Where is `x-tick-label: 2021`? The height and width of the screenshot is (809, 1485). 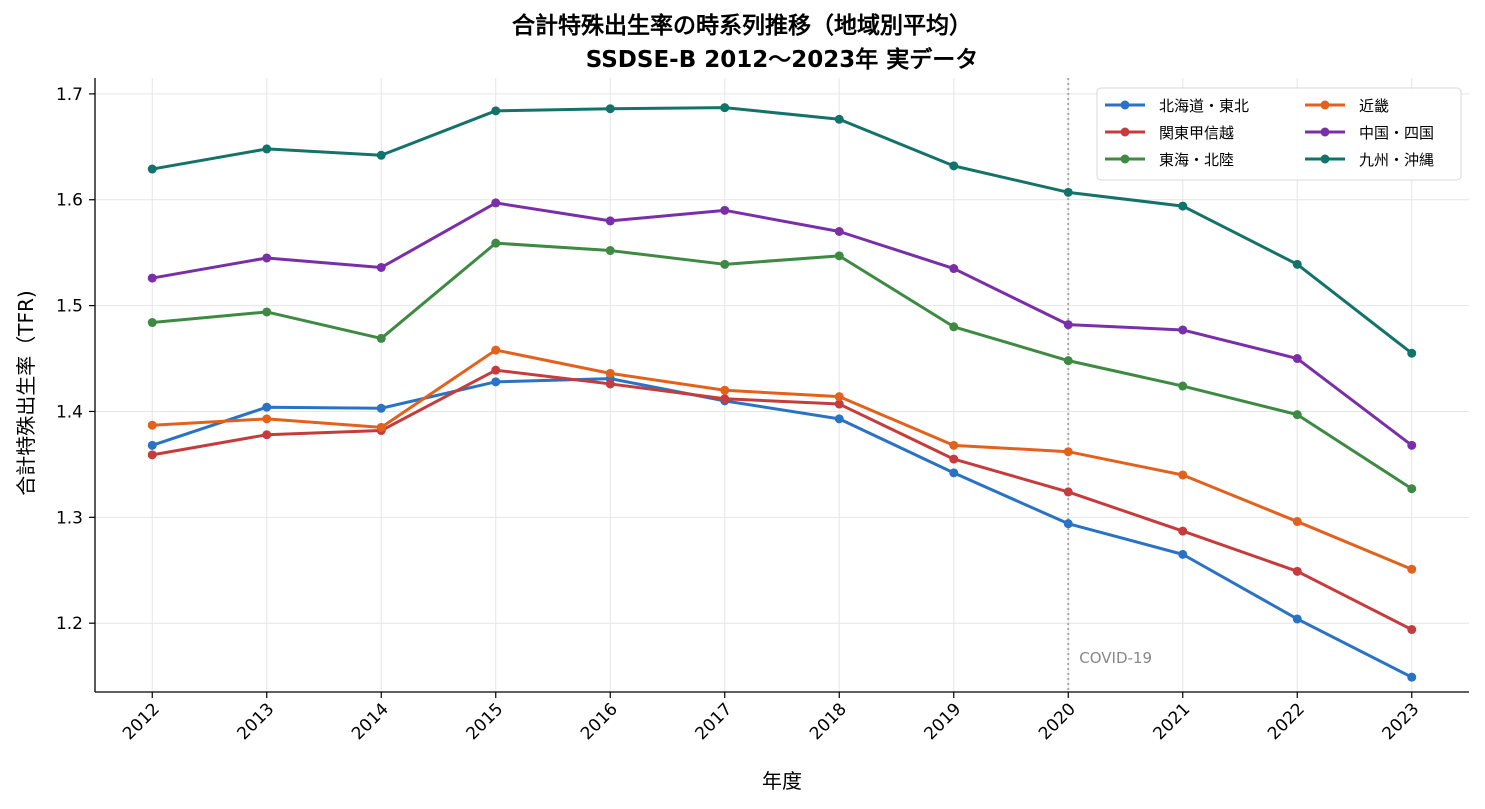
x-tick-label: 2021 is located at coordinates (1172, 721).